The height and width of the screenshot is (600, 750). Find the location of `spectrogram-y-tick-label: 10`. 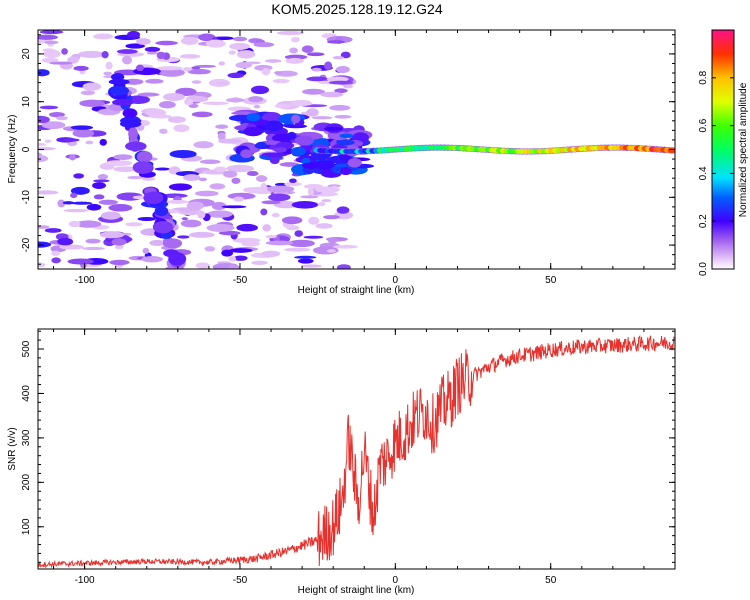

spectrogram-y-tick-label: 10 is located at coordinates (26, 102).